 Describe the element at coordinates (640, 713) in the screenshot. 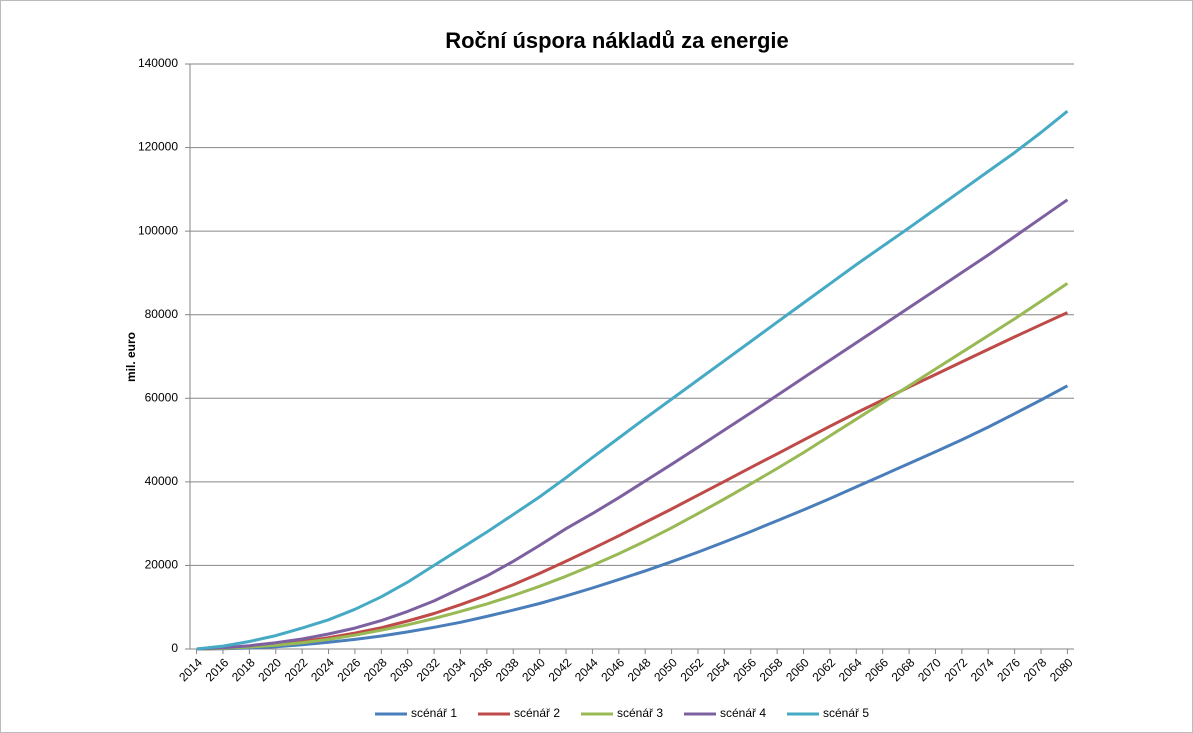

I see `legend-label: scénář 3` at that location.